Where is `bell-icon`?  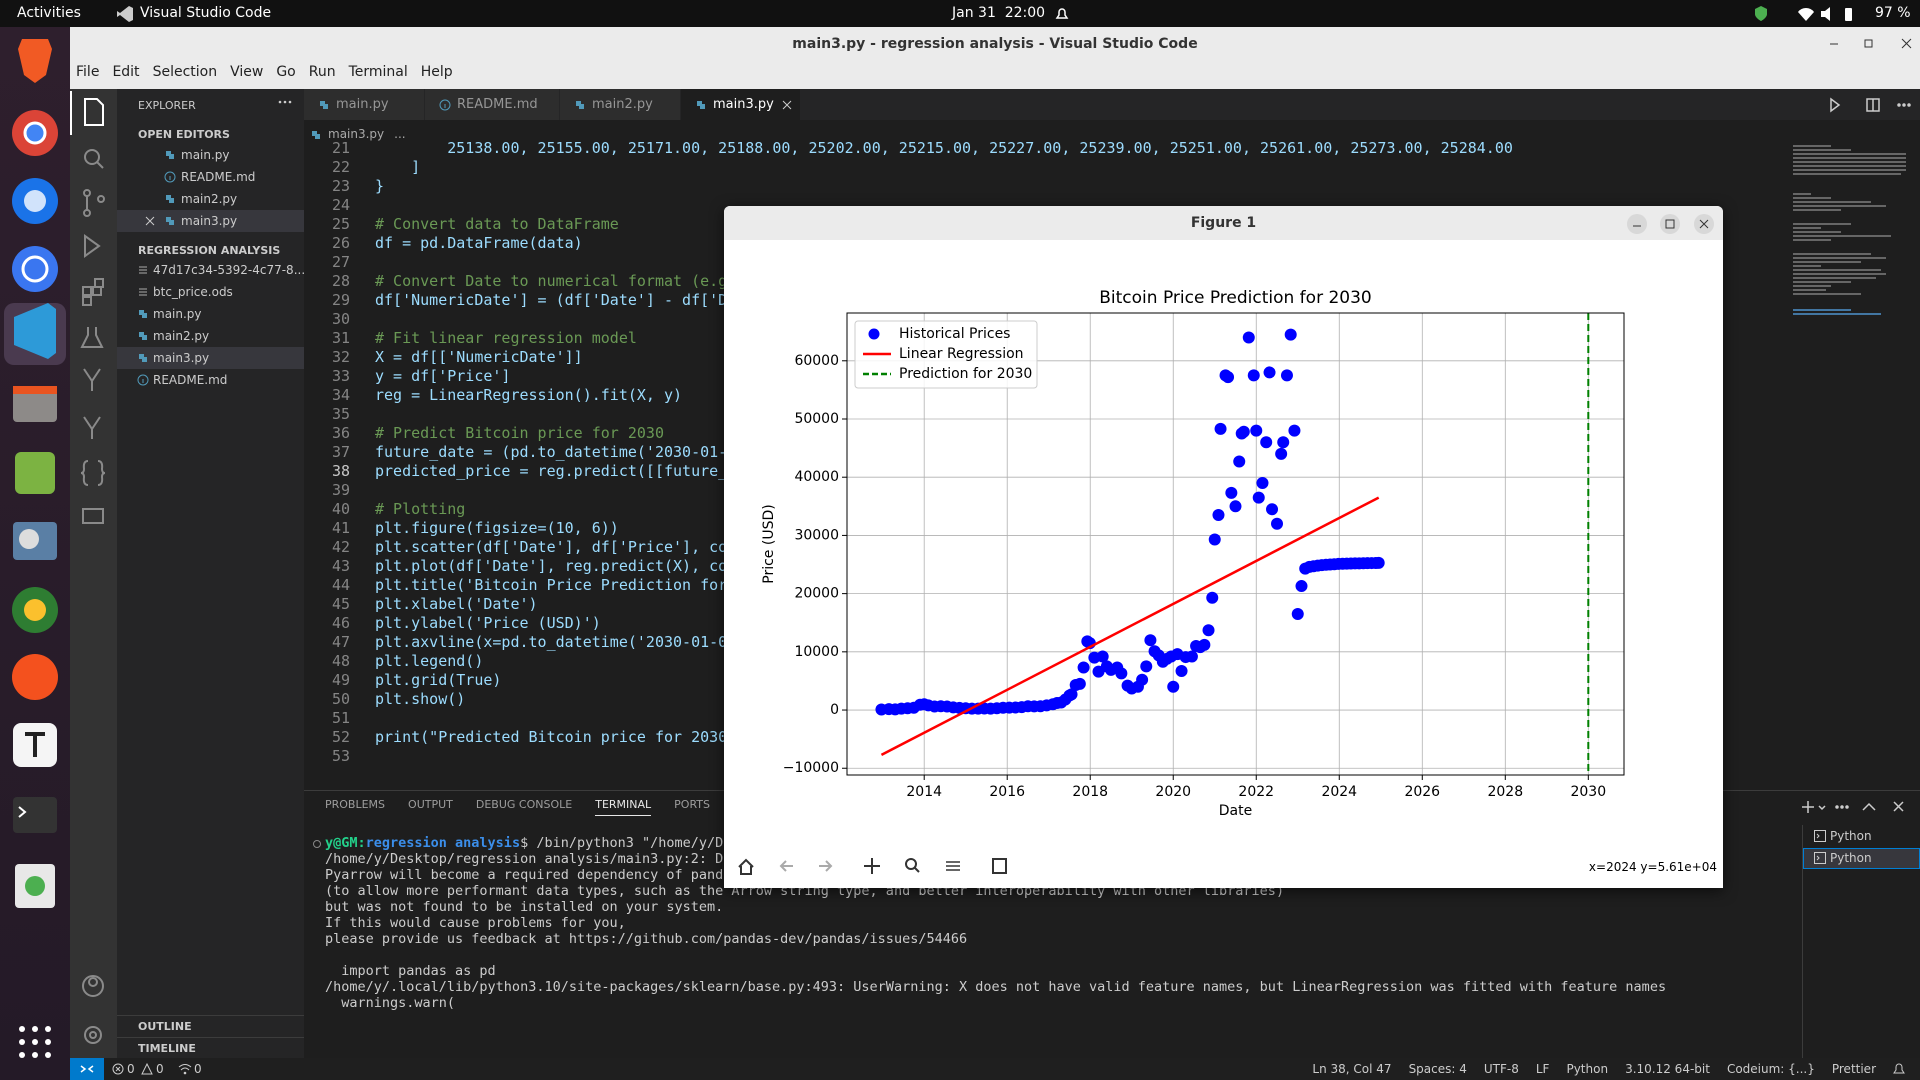 bell-icon is located at coordinates (1899, 1069).